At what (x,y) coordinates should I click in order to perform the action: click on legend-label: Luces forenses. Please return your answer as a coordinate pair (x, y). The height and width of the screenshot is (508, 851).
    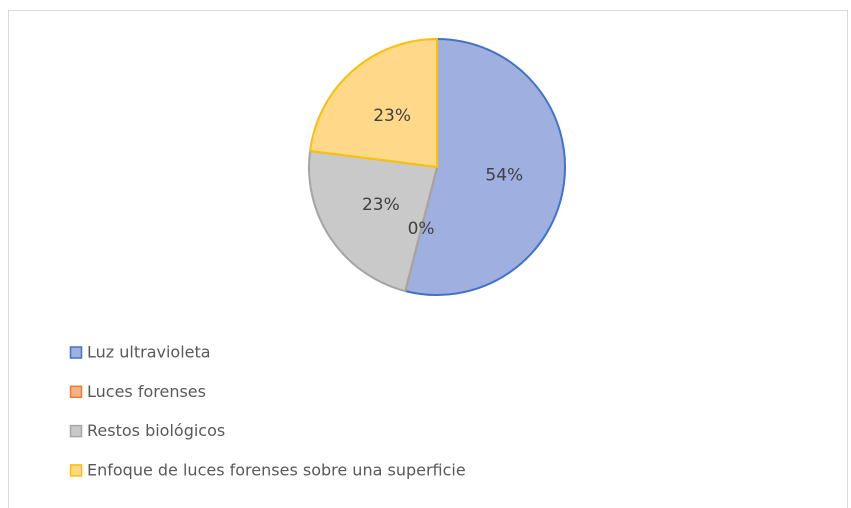
    Looking at the image, I should click on (146, 391).